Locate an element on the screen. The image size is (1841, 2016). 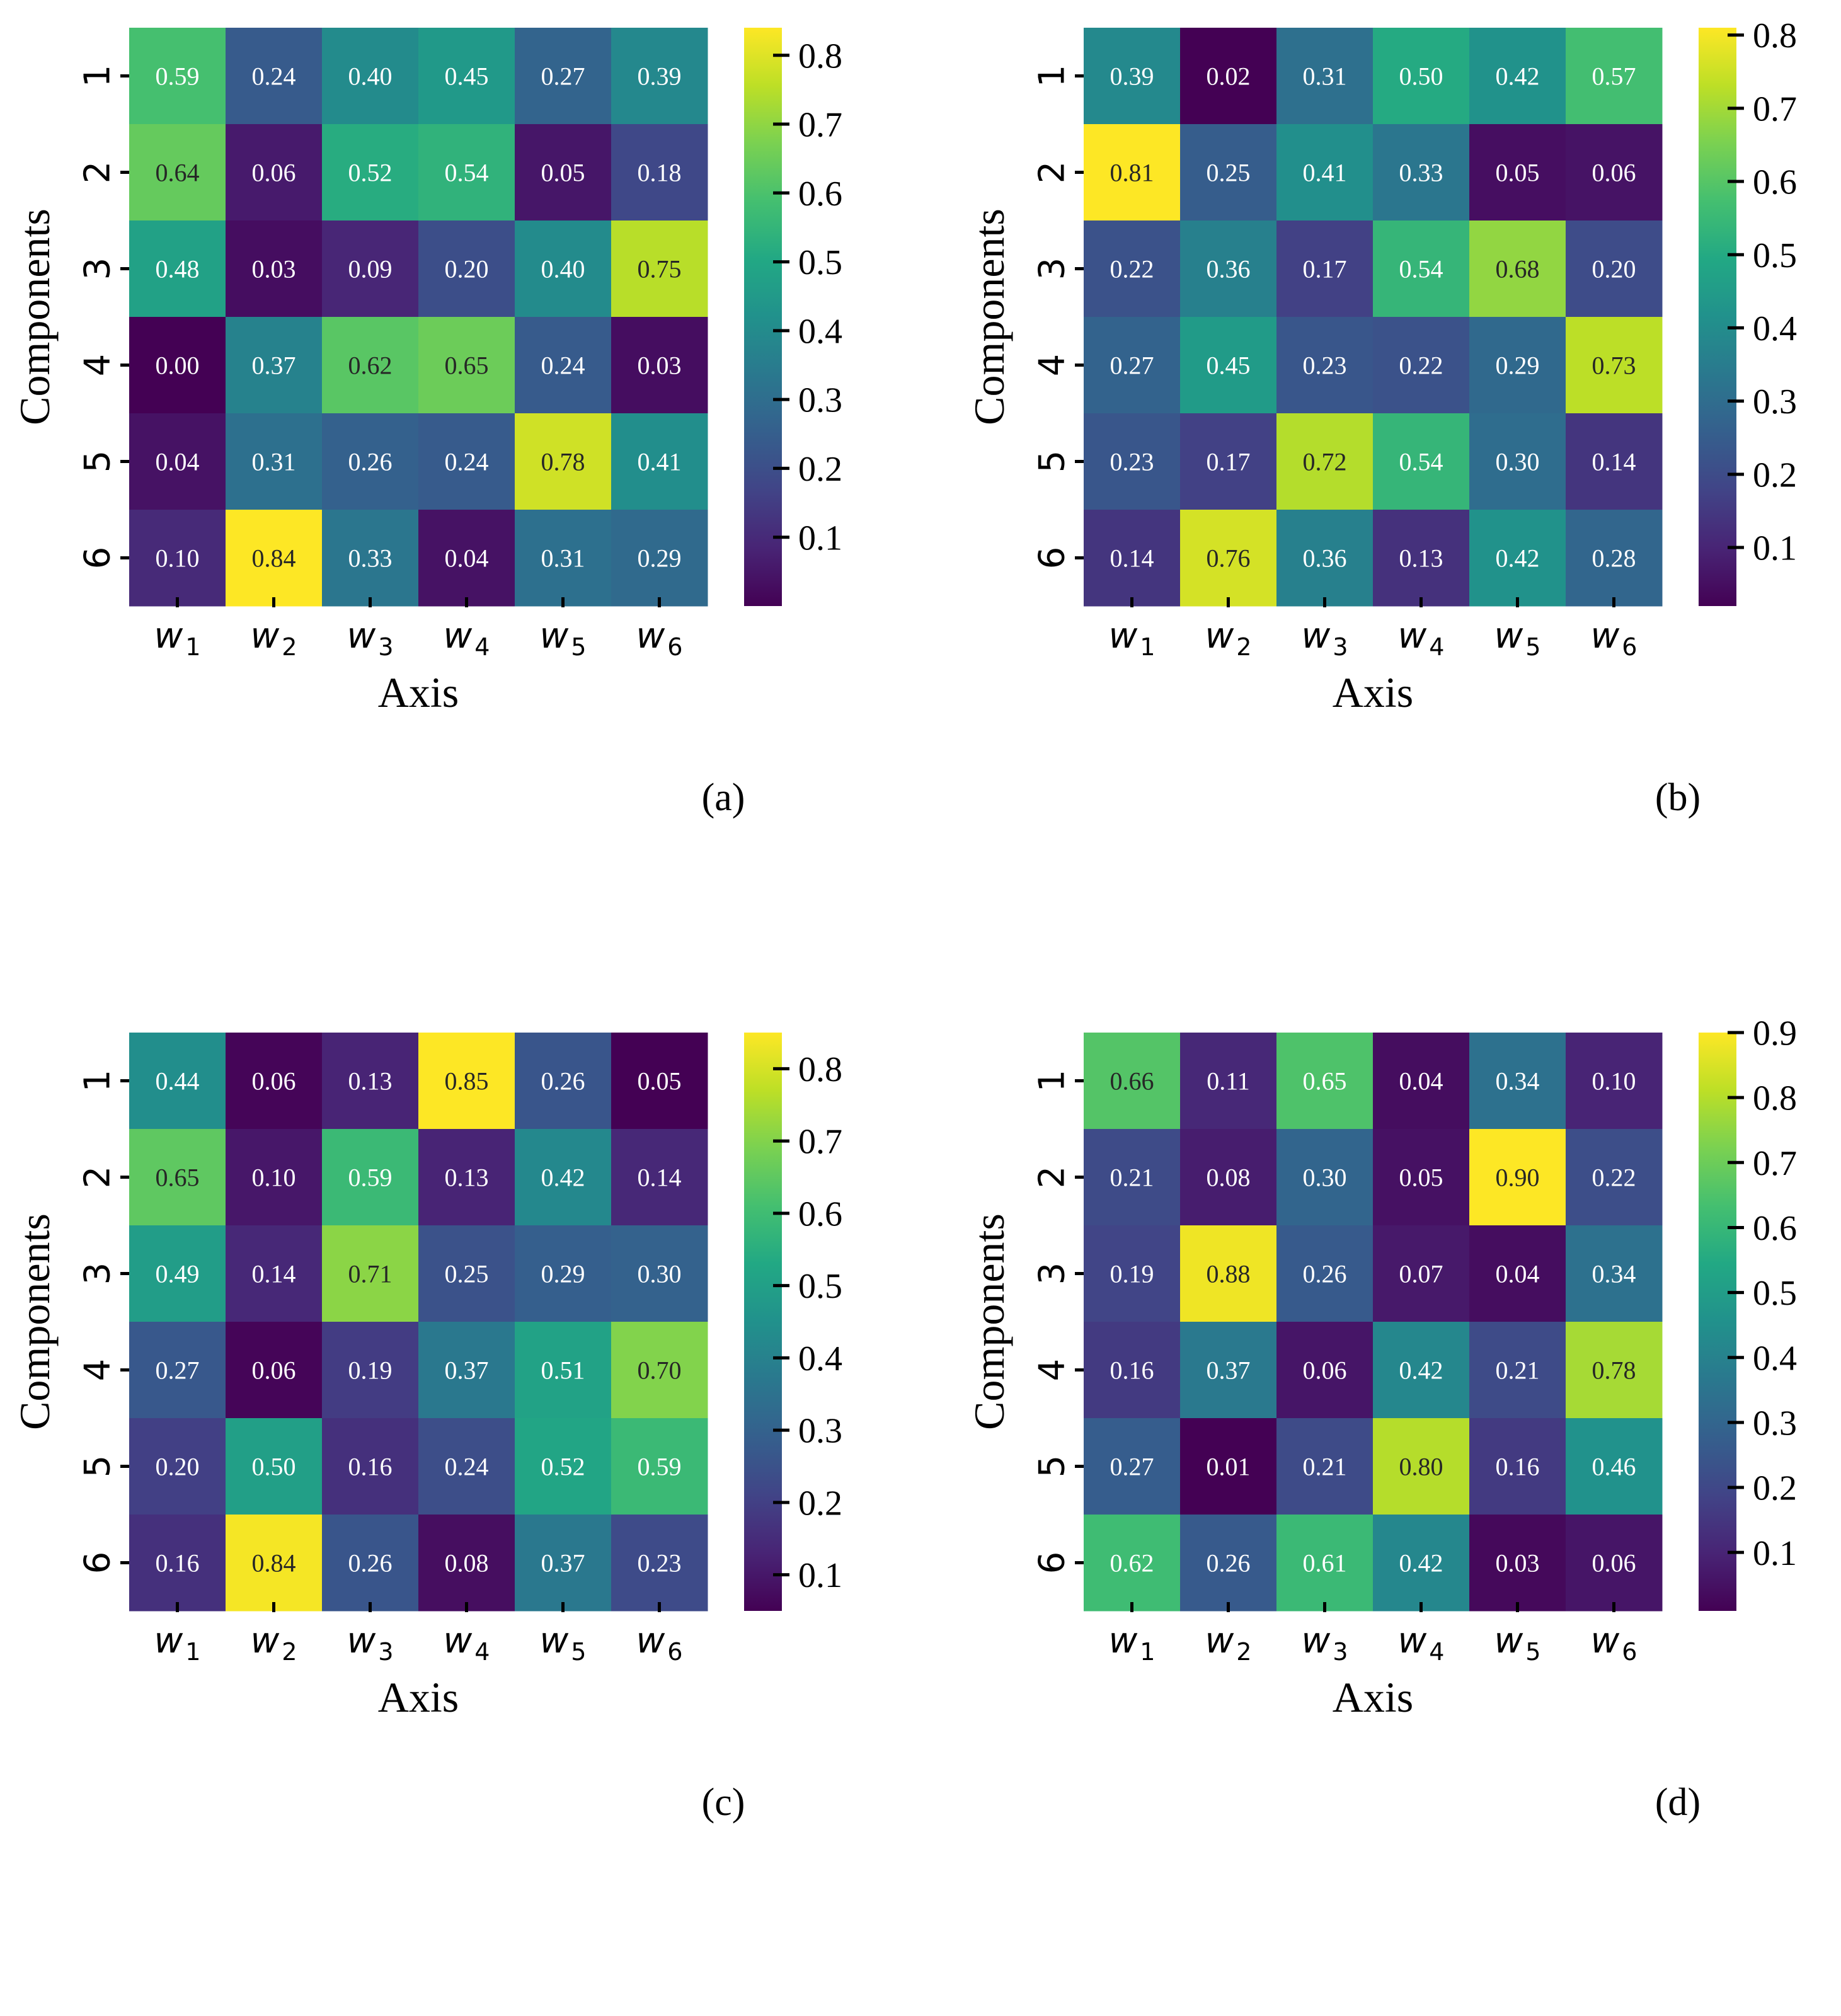
cell-value-label-r2-c2: 0.10 is located at coordinates (274, 1178).